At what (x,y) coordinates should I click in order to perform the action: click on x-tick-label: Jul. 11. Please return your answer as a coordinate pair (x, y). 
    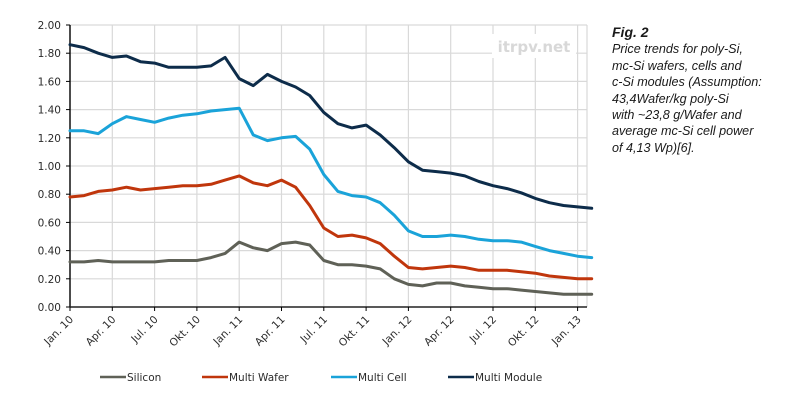
    Looking at the image, I should click on (314, 330).